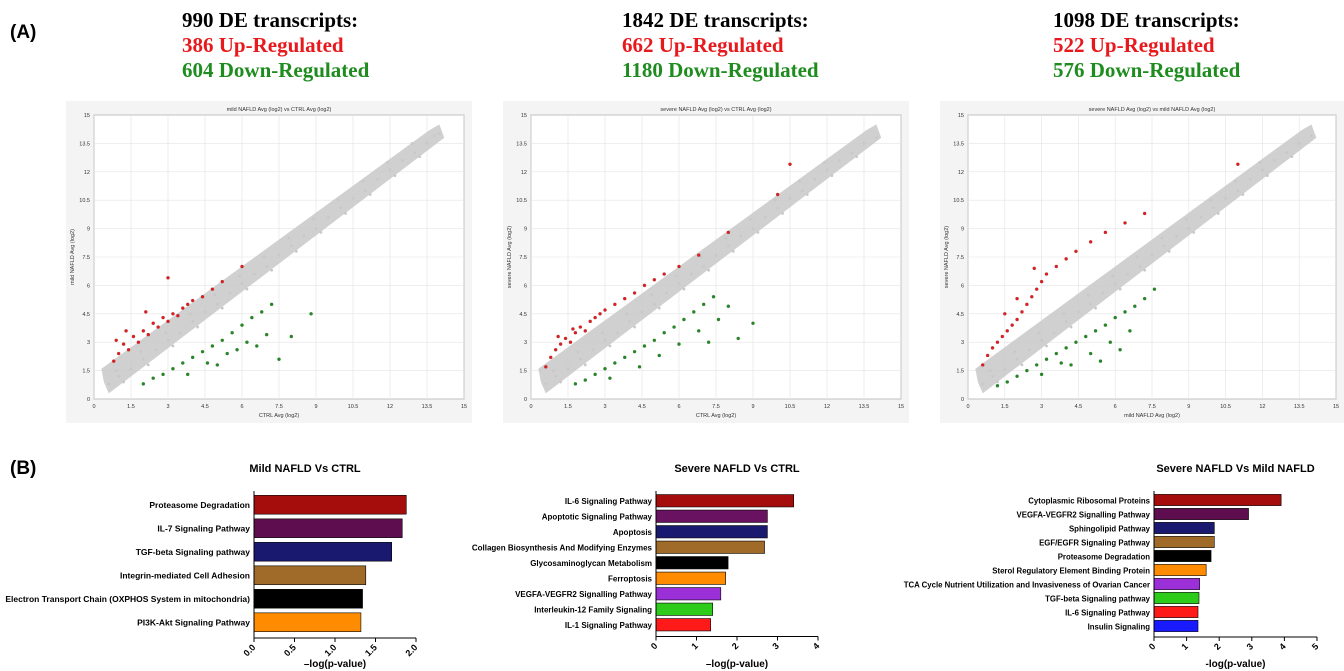 The image size is (1344, 671). I want to click on de-down-3: 576 Down-Regulated, so click(1147, 70).